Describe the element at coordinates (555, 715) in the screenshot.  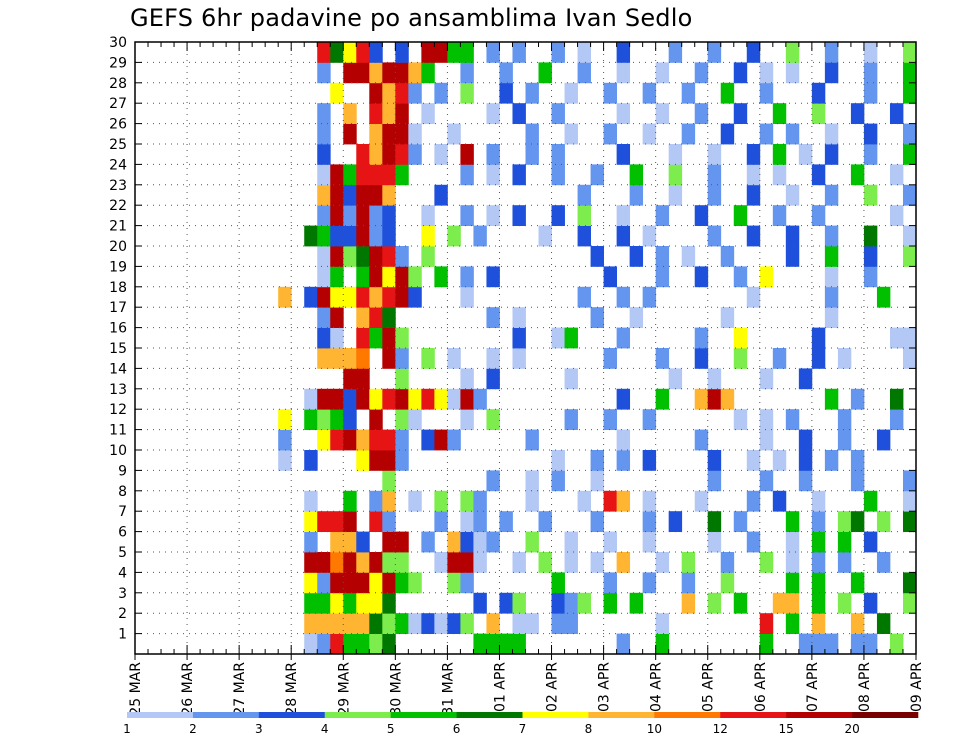
I see `legend-swatch` at that location.